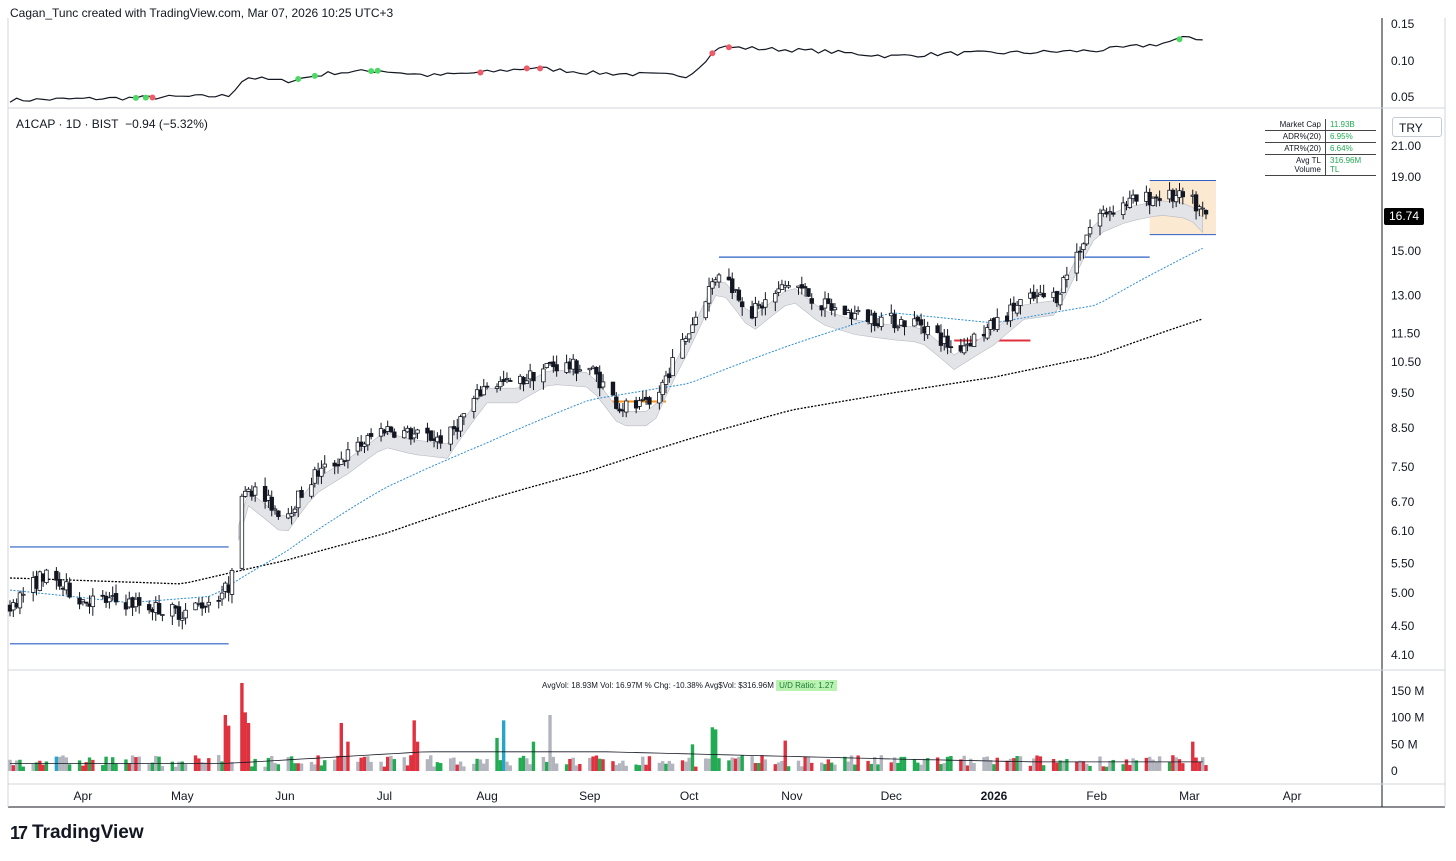  Describe the element at coordinates (67, 124) in the screenshot. I see `symbol-name: A1CAP · 1D · BIST` at that location.